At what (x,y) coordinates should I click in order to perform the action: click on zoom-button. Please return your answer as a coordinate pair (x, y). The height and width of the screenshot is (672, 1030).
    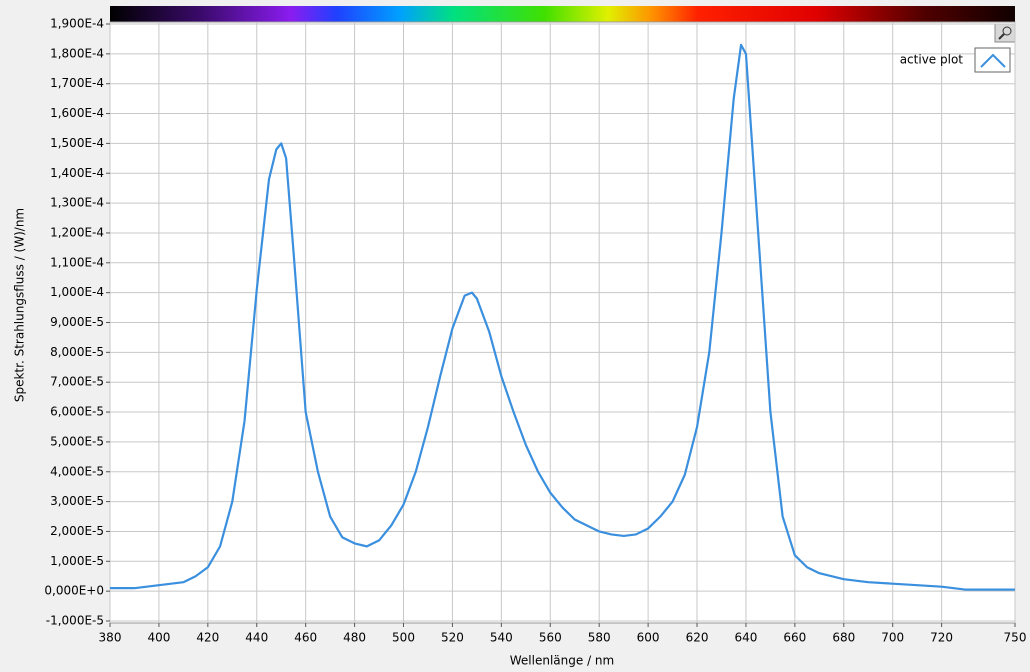
    Looking at the image, I should click on (1005, 33).